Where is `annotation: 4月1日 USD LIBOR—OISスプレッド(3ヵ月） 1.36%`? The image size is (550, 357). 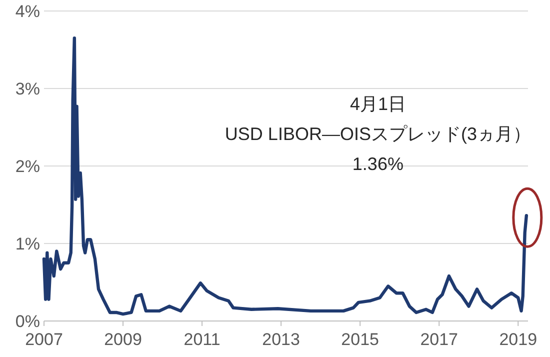
annotation: 4月1日 USD LIBOR—OISスプレッド(3ヵ月） 1.36% is located at coordinates (377, 134).